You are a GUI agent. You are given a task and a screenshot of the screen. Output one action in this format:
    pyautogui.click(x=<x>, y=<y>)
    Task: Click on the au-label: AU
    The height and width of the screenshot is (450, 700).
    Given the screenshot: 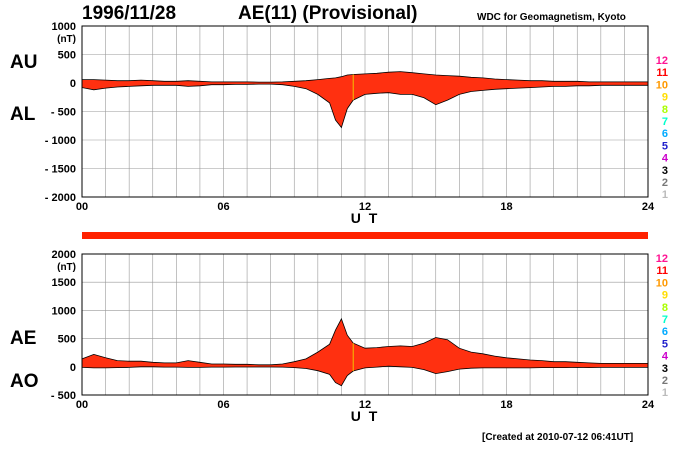 What is the action you would take?
    pyautogui.click(x=24, y=62)
    